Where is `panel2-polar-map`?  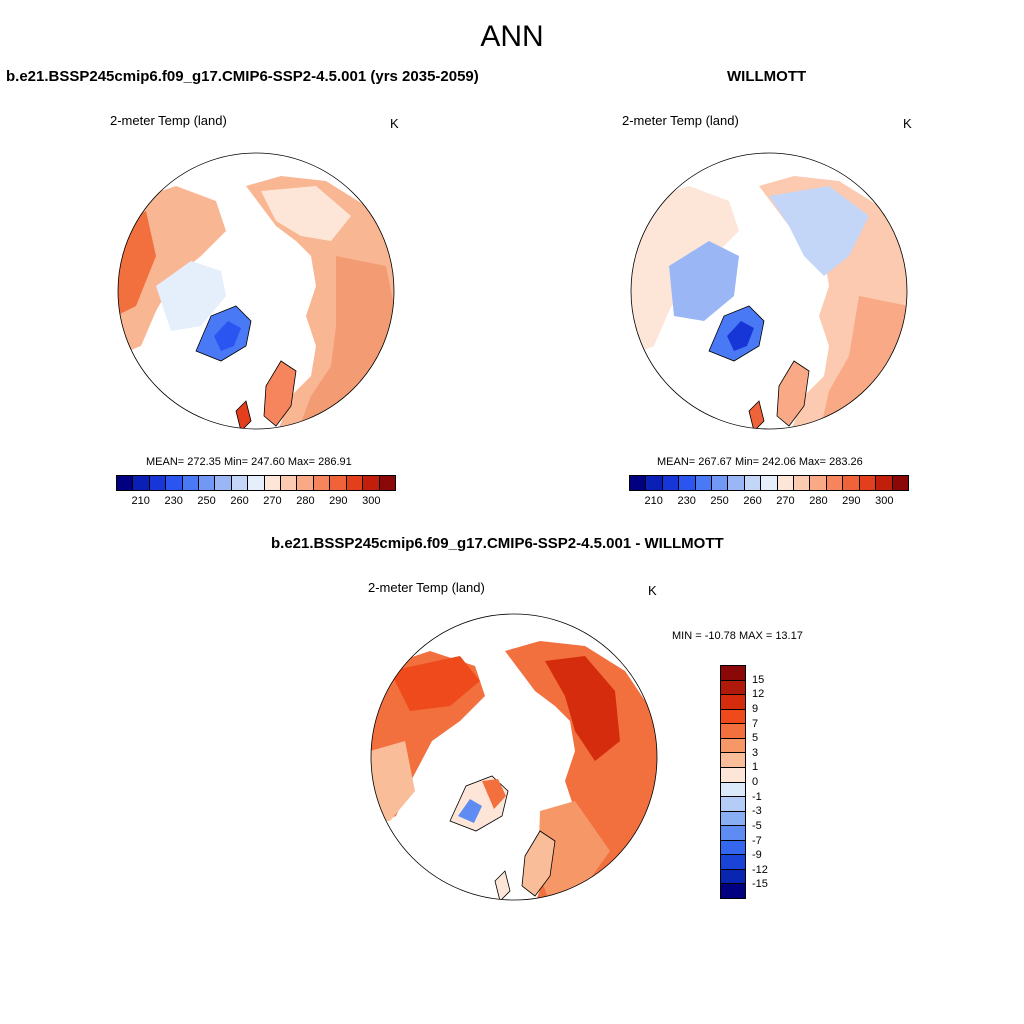
panel2-polar-map is located at coordinates (769, 291).